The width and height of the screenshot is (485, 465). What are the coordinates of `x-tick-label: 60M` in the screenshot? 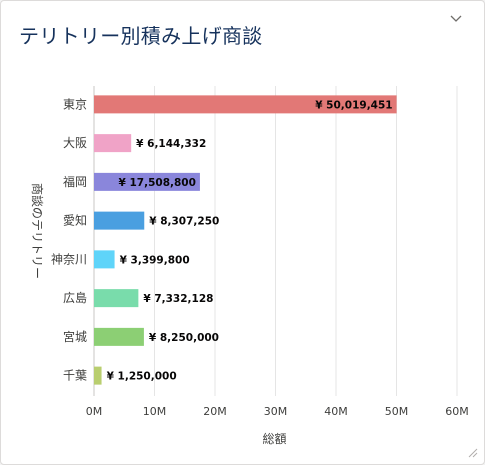 It's located at (457, 411).